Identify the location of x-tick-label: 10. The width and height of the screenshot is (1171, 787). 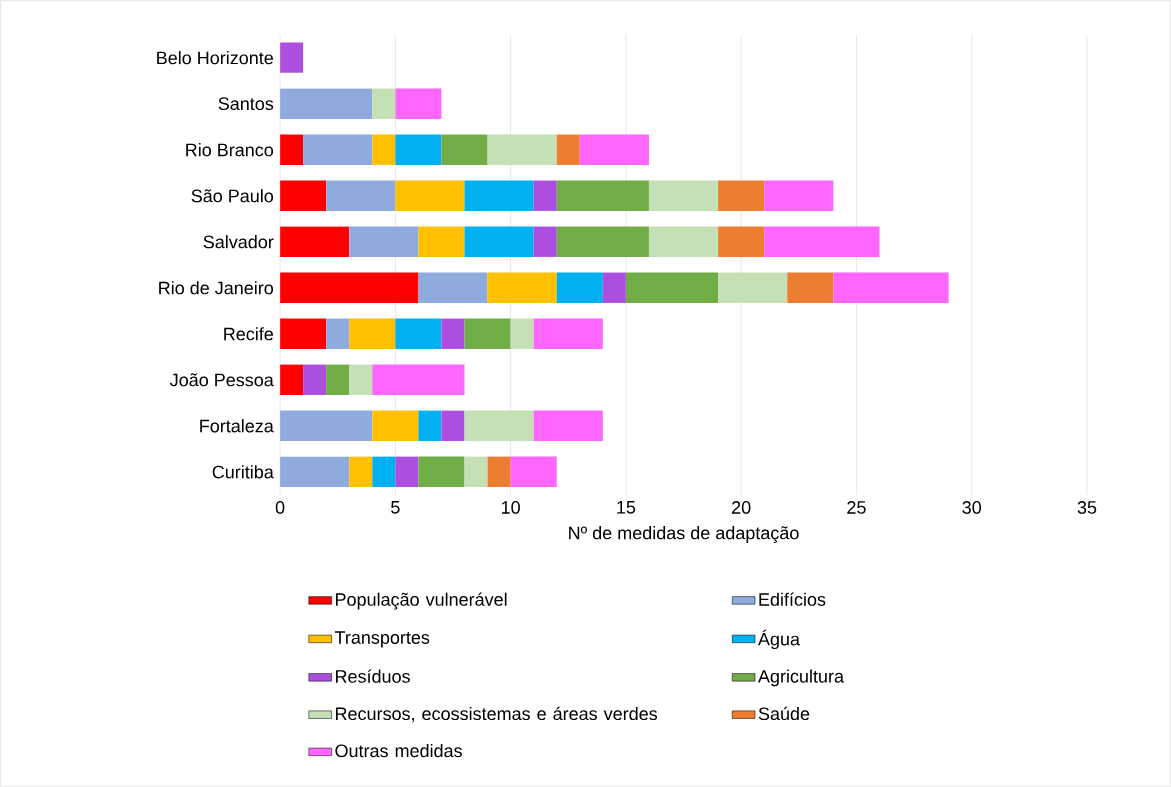
(510, 507).